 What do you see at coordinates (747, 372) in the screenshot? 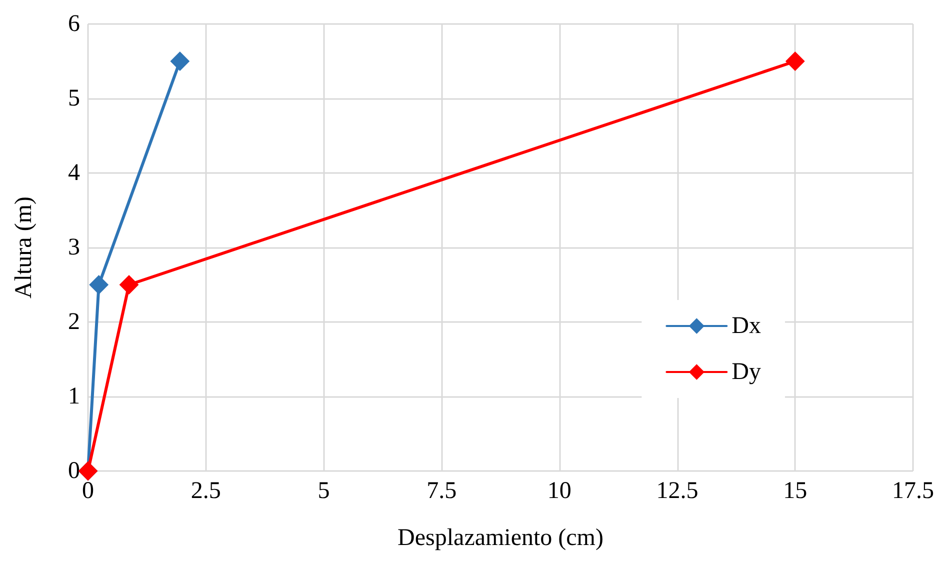
I see `legend-label: Dy` at bounding box center [747, 372].